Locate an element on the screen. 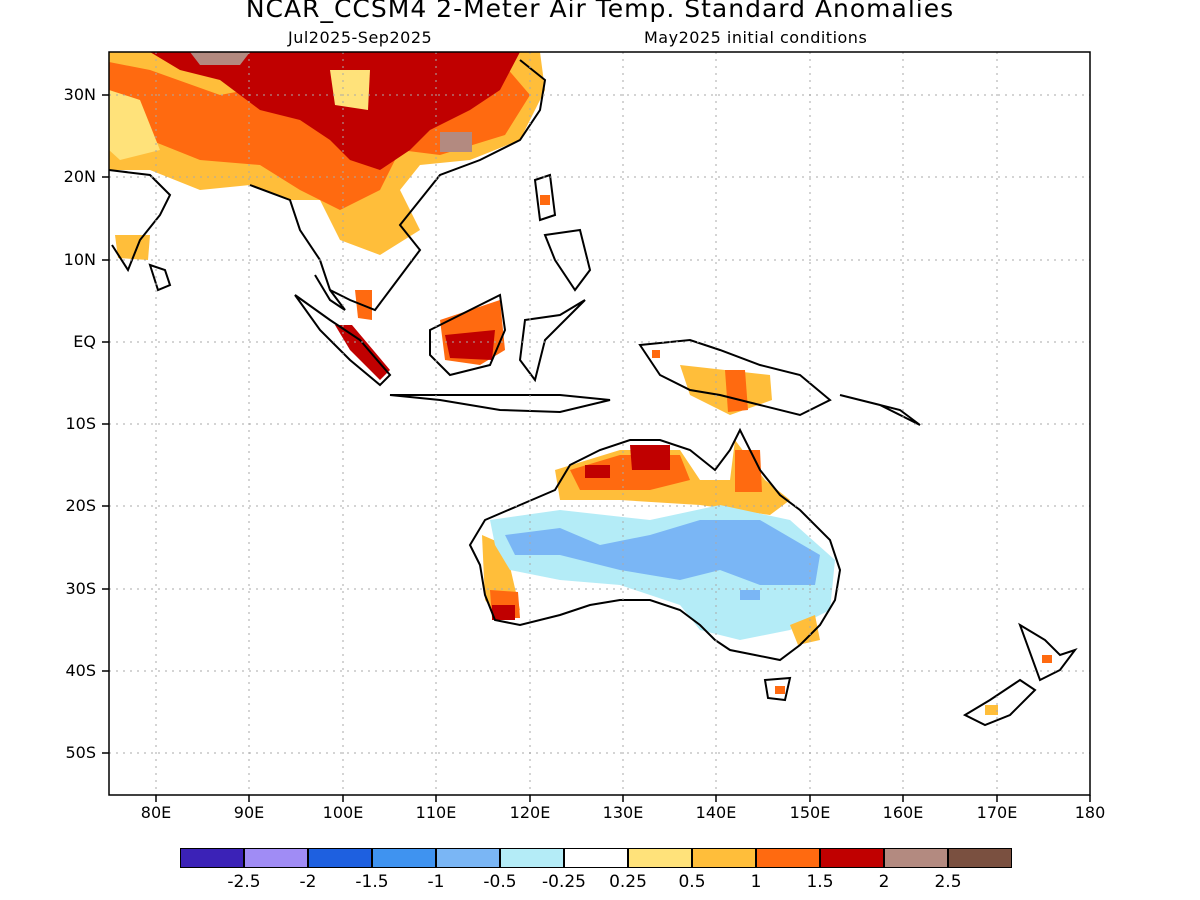 This screenshot has width=1200, height=900. colorbar-label: -0.5 is located at coordinates (500, 882).